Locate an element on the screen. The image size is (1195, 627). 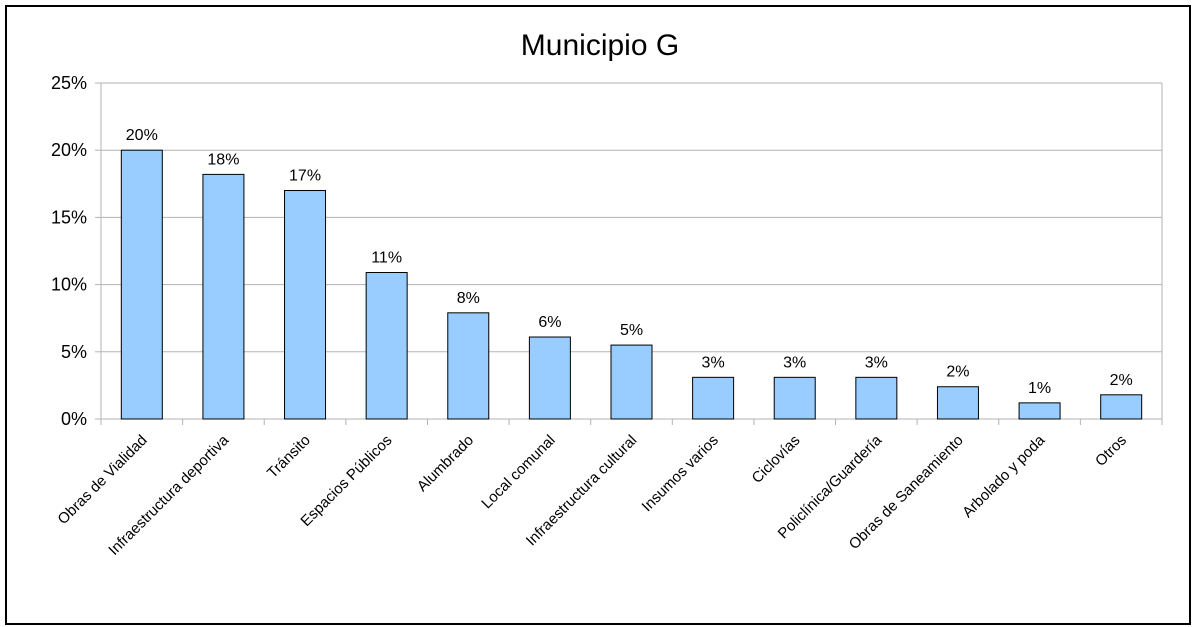
data-label: 20% is located at coordinates (142, 135).